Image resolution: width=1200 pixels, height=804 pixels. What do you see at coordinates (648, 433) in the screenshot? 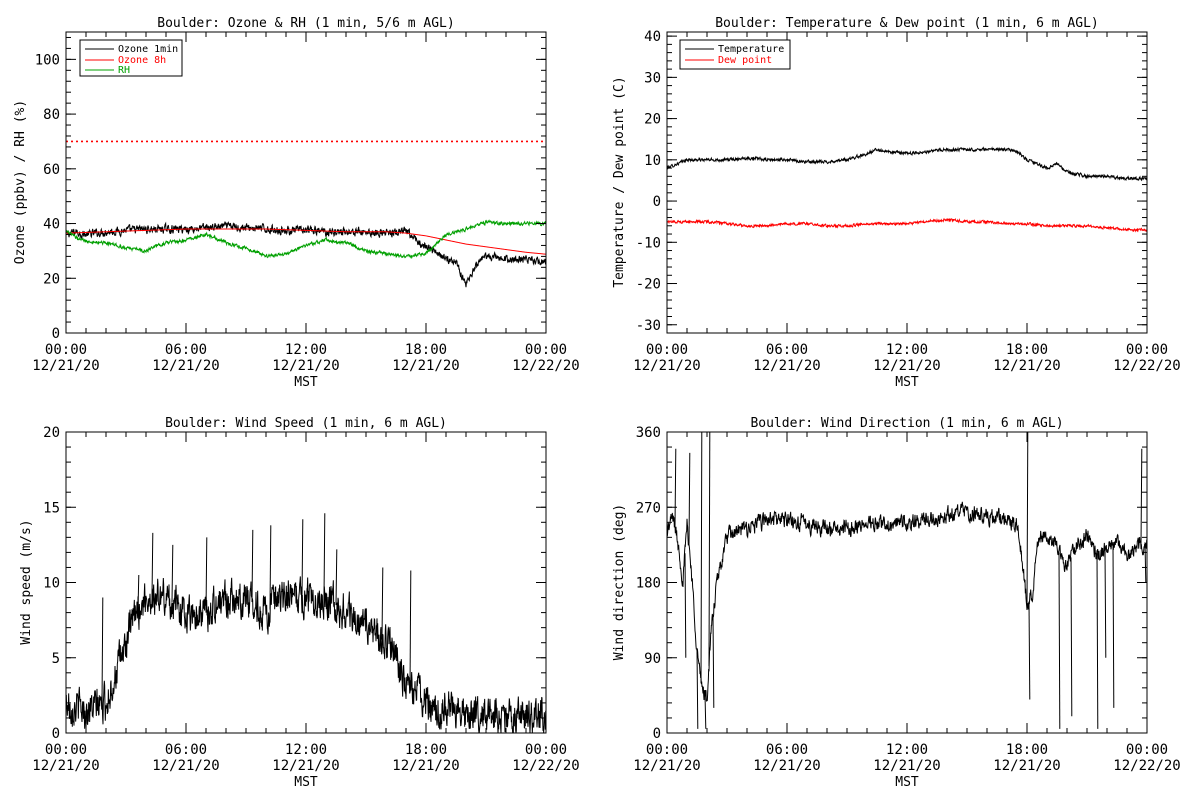
I see `y-tick-label: 360` at bounding box center [648, 433].